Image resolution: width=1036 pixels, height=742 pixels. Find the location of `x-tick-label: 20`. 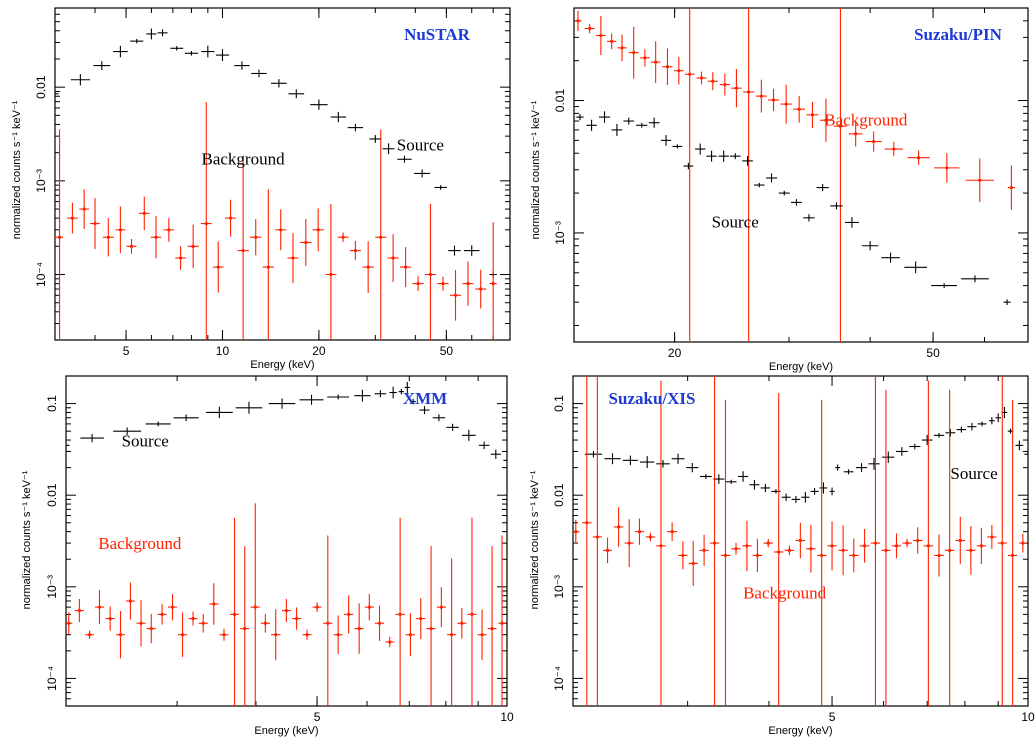

x-tick-label: 20 is located at coordinates (675, 353).